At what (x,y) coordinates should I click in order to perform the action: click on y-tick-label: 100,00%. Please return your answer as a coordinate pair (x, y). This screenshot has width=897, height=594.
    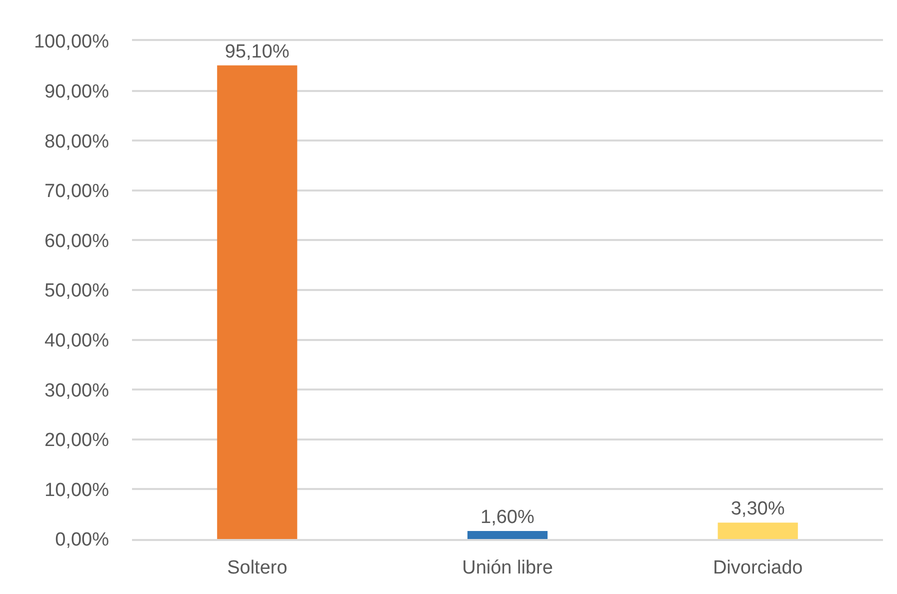
    Looking at the image, I should click on (72, 42).